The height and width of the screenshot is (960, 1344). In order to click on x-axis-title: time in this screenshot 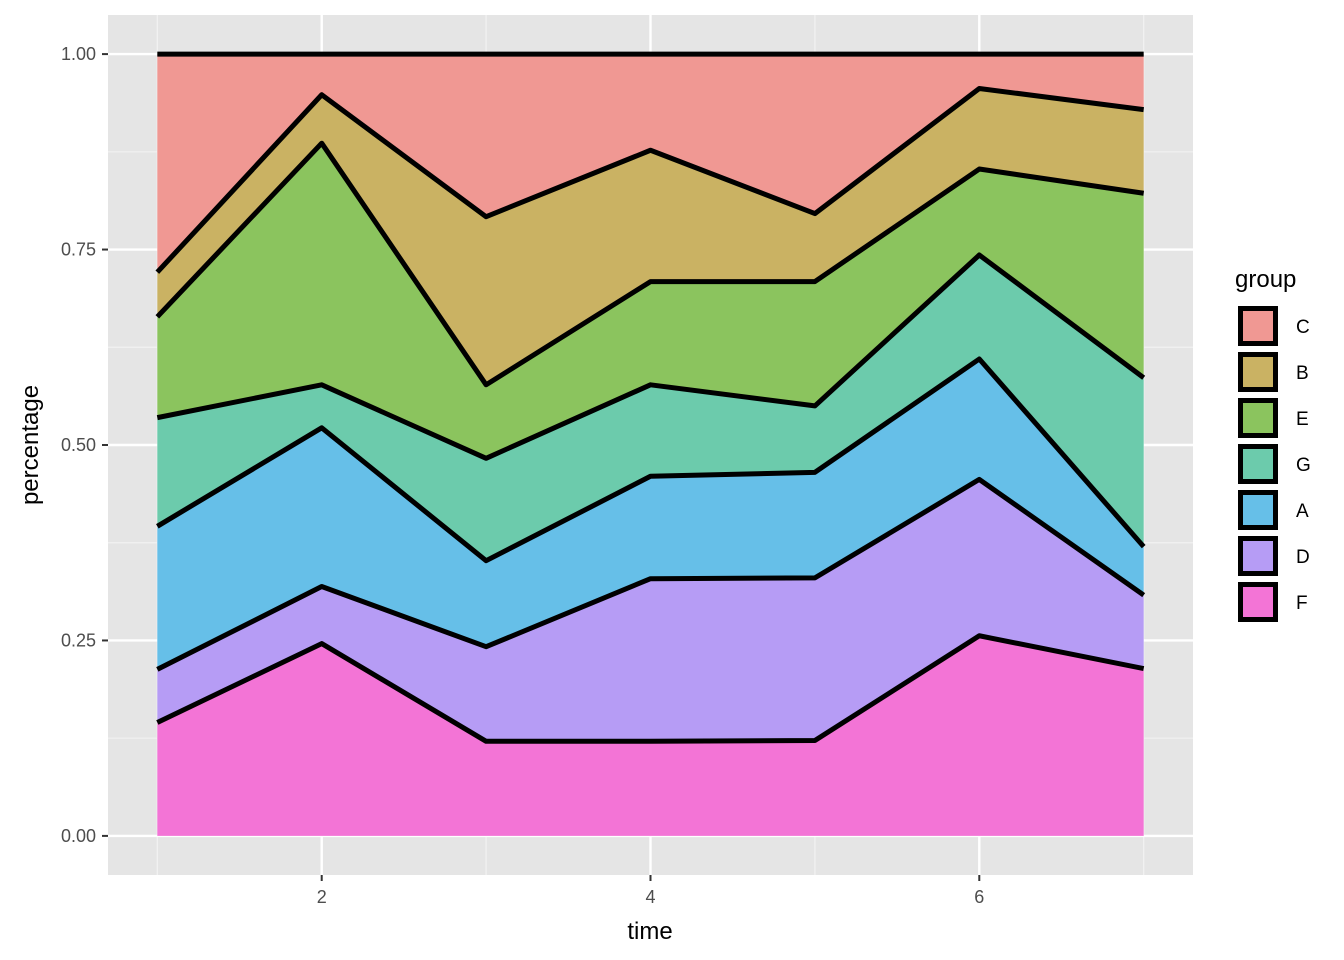, I will do `click(649, 931)`.